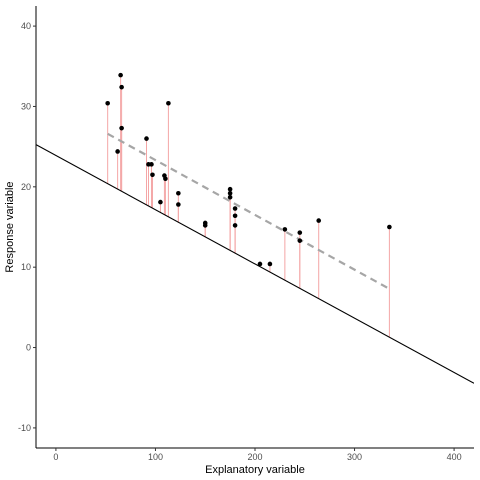 The height and width of the screenshot is (480, 480). I want to click on x-tick-label: 400, so click(454, 457).